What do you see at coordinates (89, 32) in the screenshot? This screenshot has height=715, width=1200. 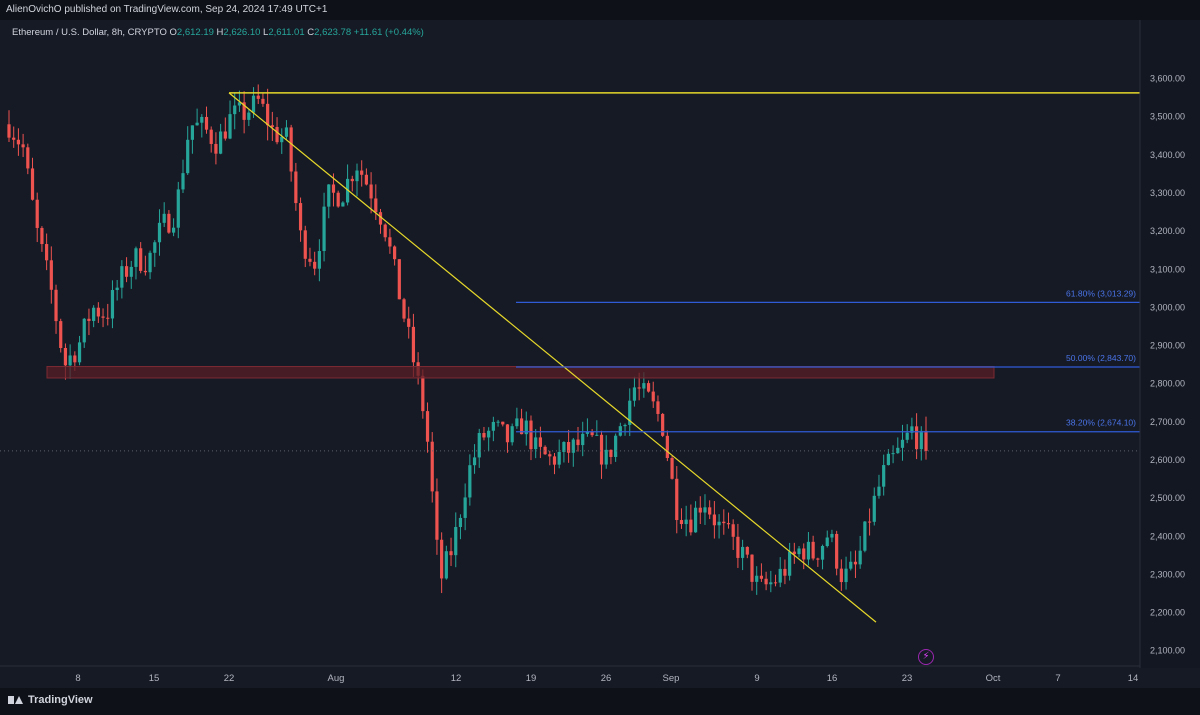 I see `symbol-name: Ethereum / U.S. Dollar, 8h, CRYPTO` at bounding box center [89, 32].